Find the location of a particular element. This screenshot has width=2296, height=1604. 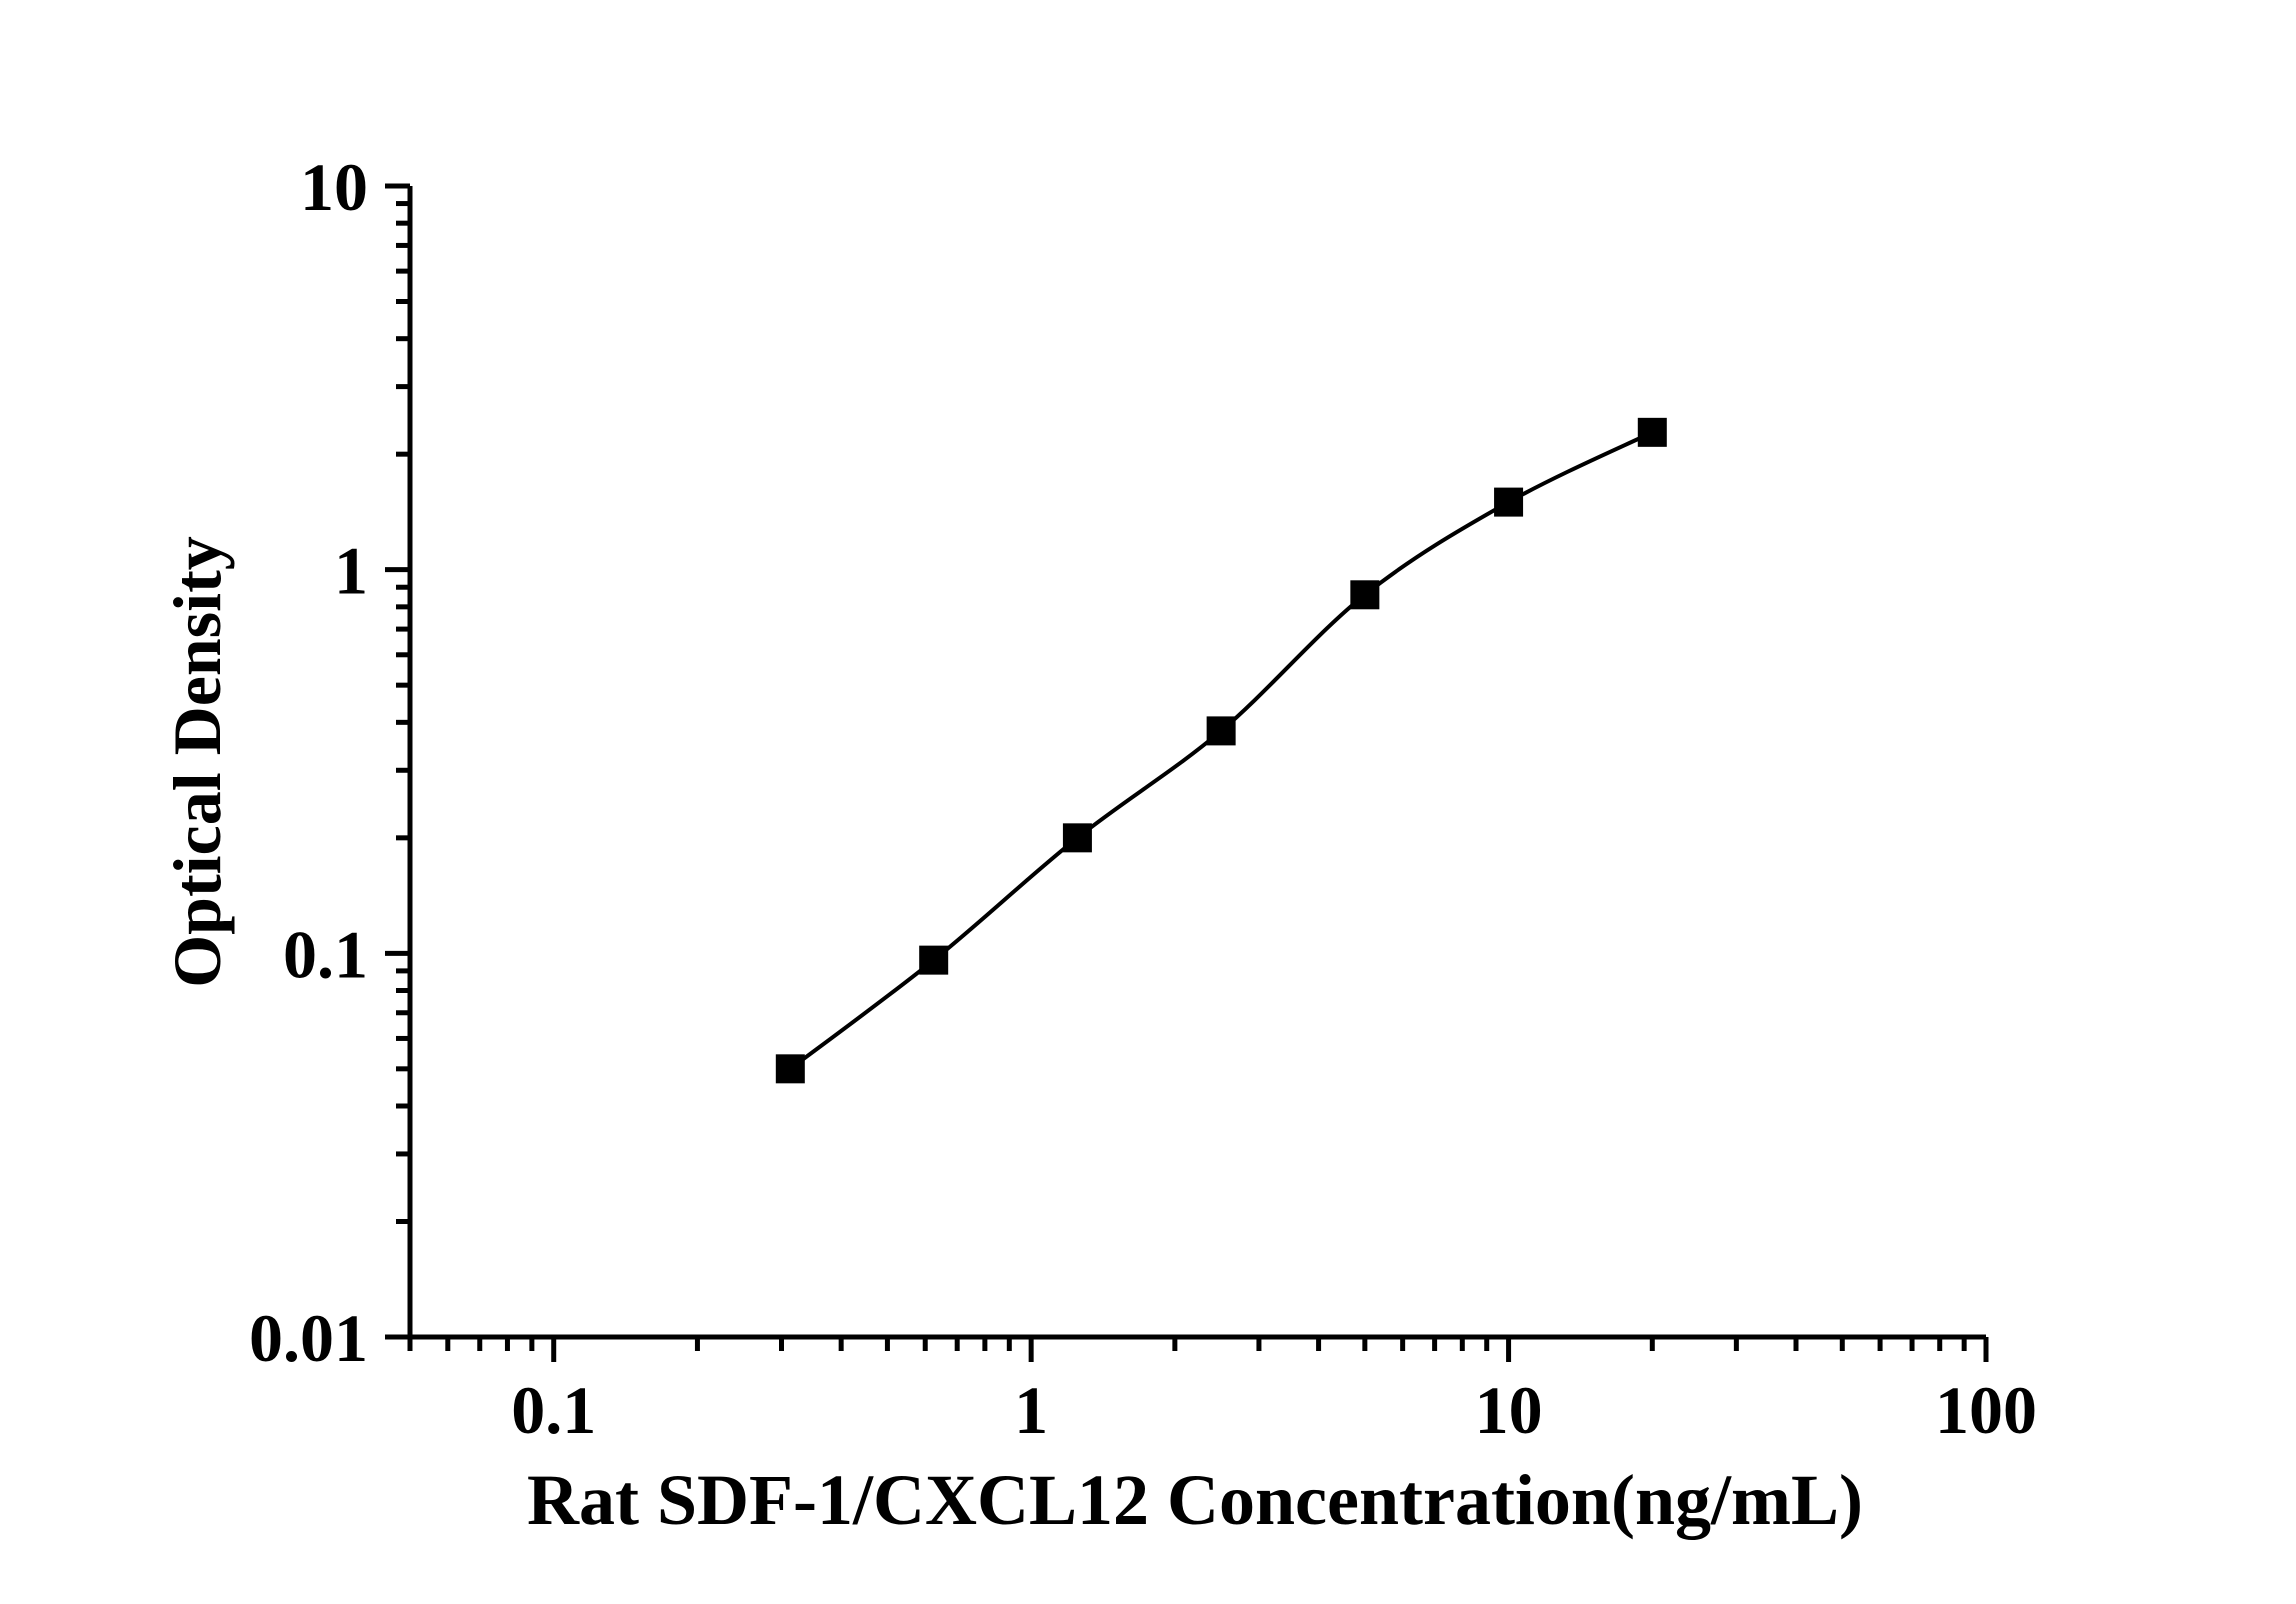

y-axis-ticks is located at coordinates (397, 761).